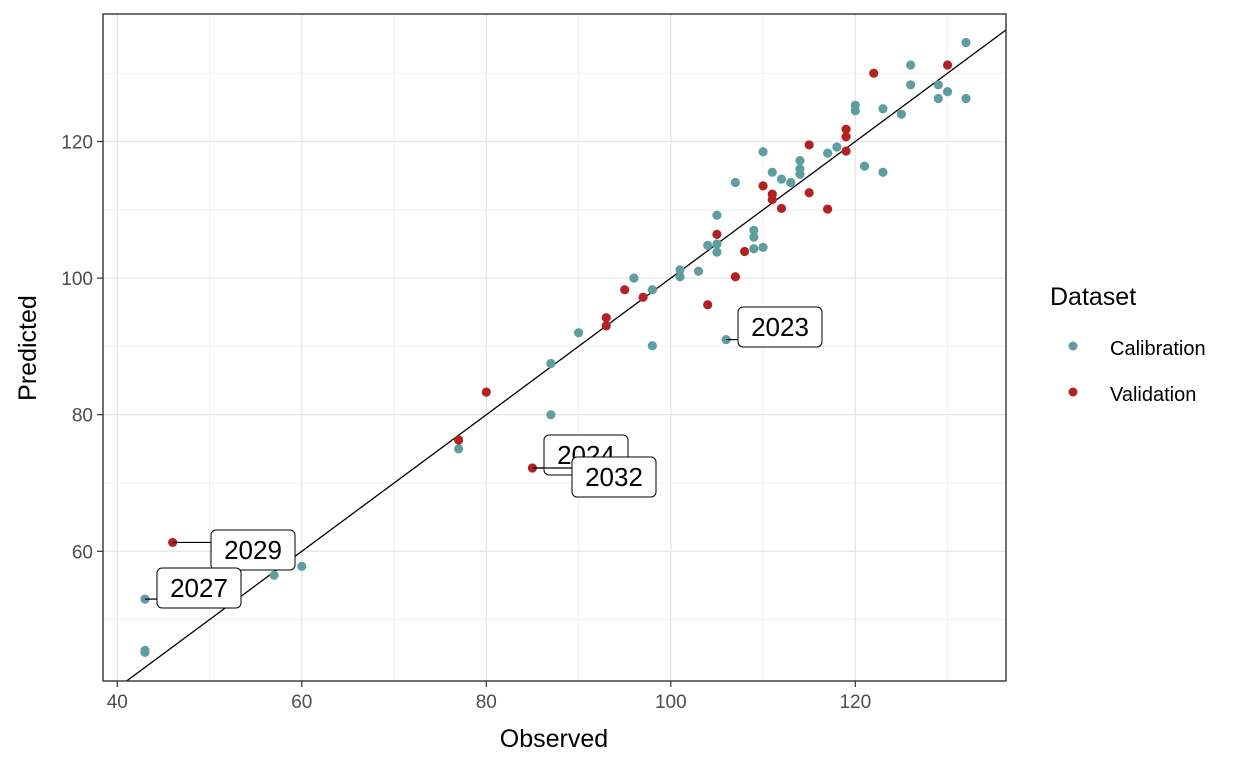  Describe the element at coordinates (1073, 392) in the screenshot. I see `legend-key-validation` at that location.